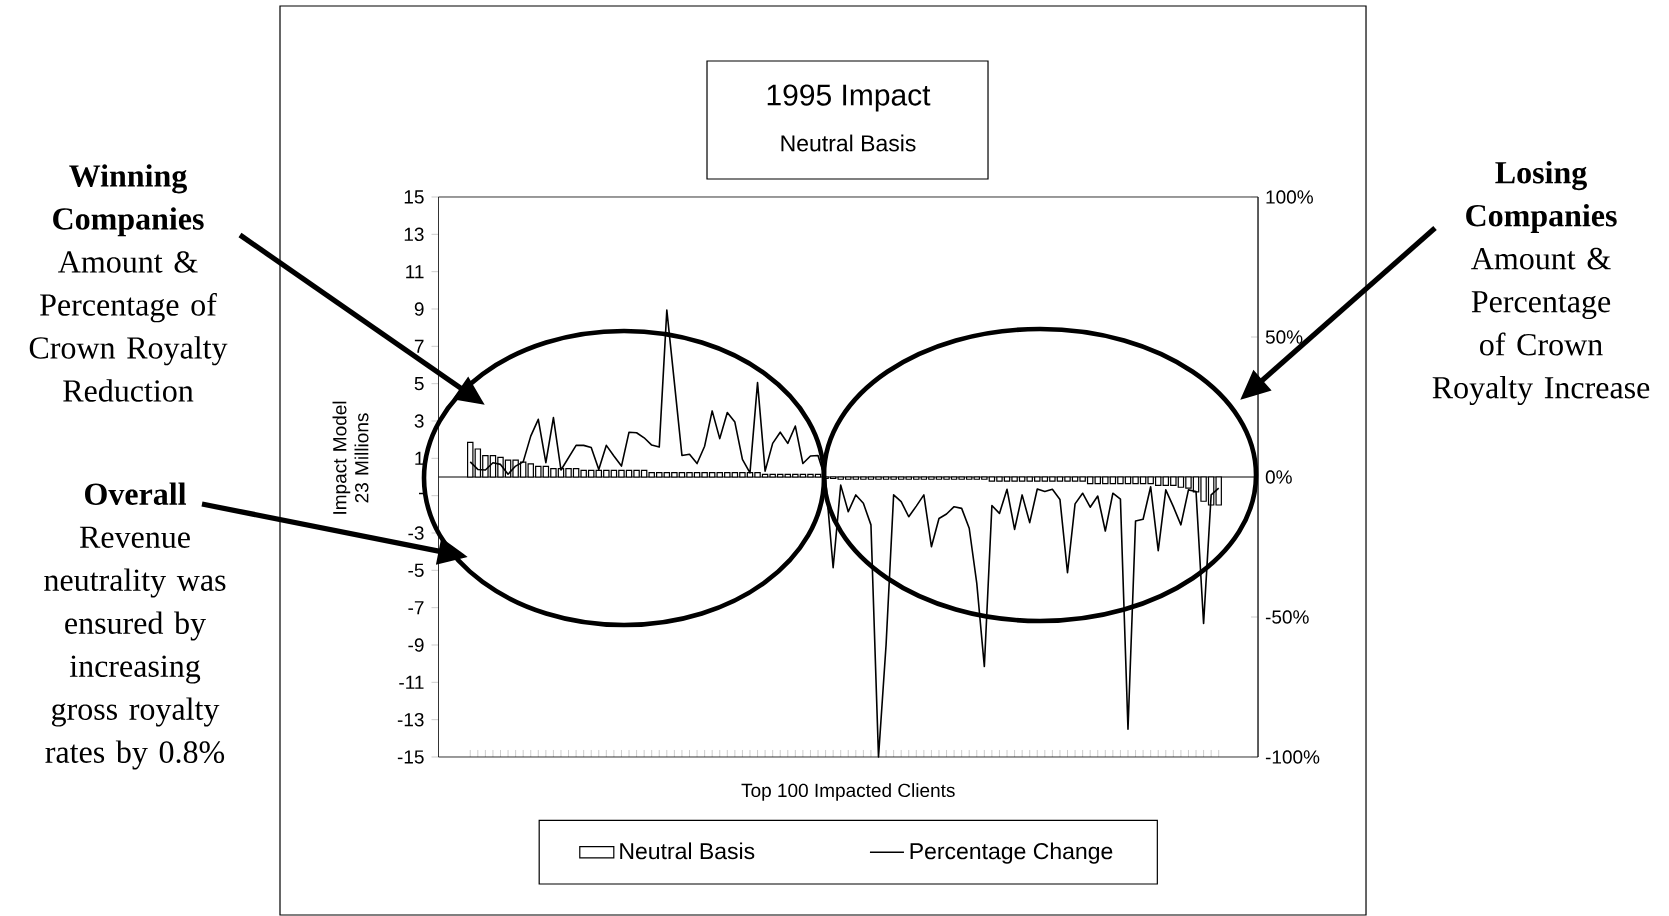 This screenshot has height=916, width=1669. I want to click on y-tick-label: -15, so click(410, 757).